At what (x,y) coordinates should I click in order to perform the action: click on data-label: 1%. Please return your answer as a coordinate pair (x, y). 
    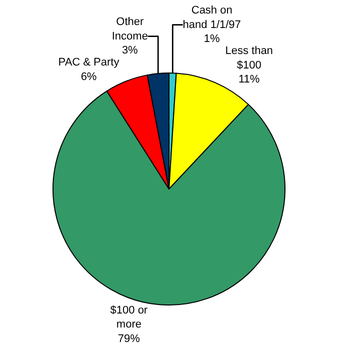
    Looking at the image, I should click on (212, 39).